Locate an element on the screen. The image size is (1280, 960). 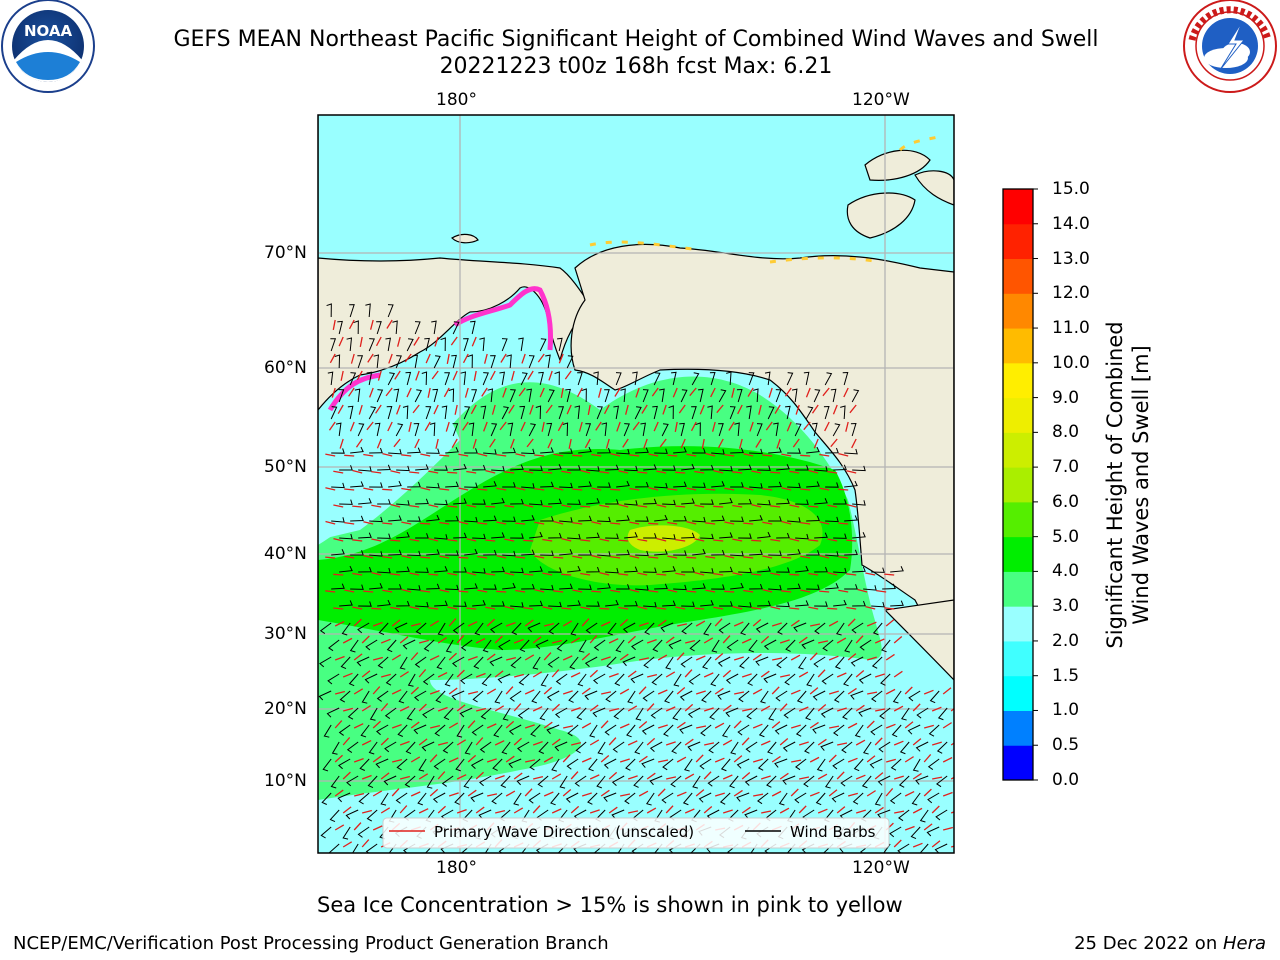
colorbar-tick-label: 7.0 is located at coordinates (1065, 467).